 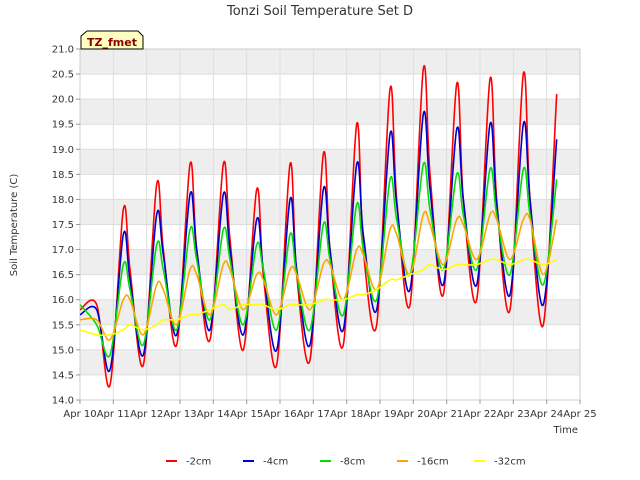 I want to click on y-axis-label: Soil Temperature (C), so click(x=14, y=225).